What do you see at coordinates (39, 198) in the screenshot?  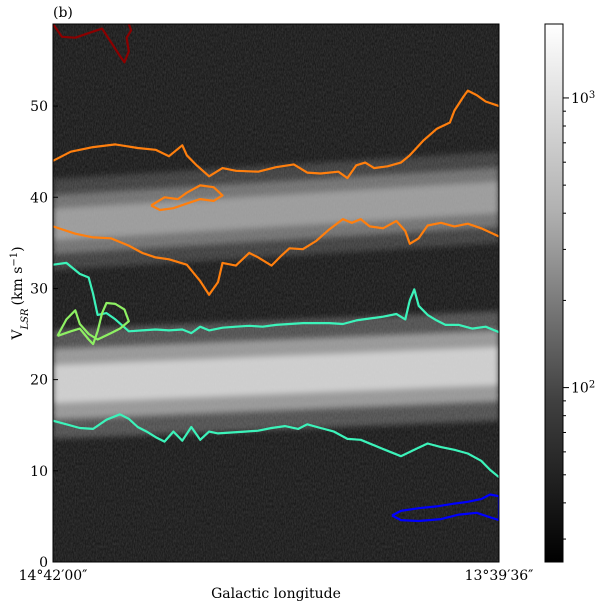 I see `y-tick-label-40: 40` at bounding box center [39, 198].